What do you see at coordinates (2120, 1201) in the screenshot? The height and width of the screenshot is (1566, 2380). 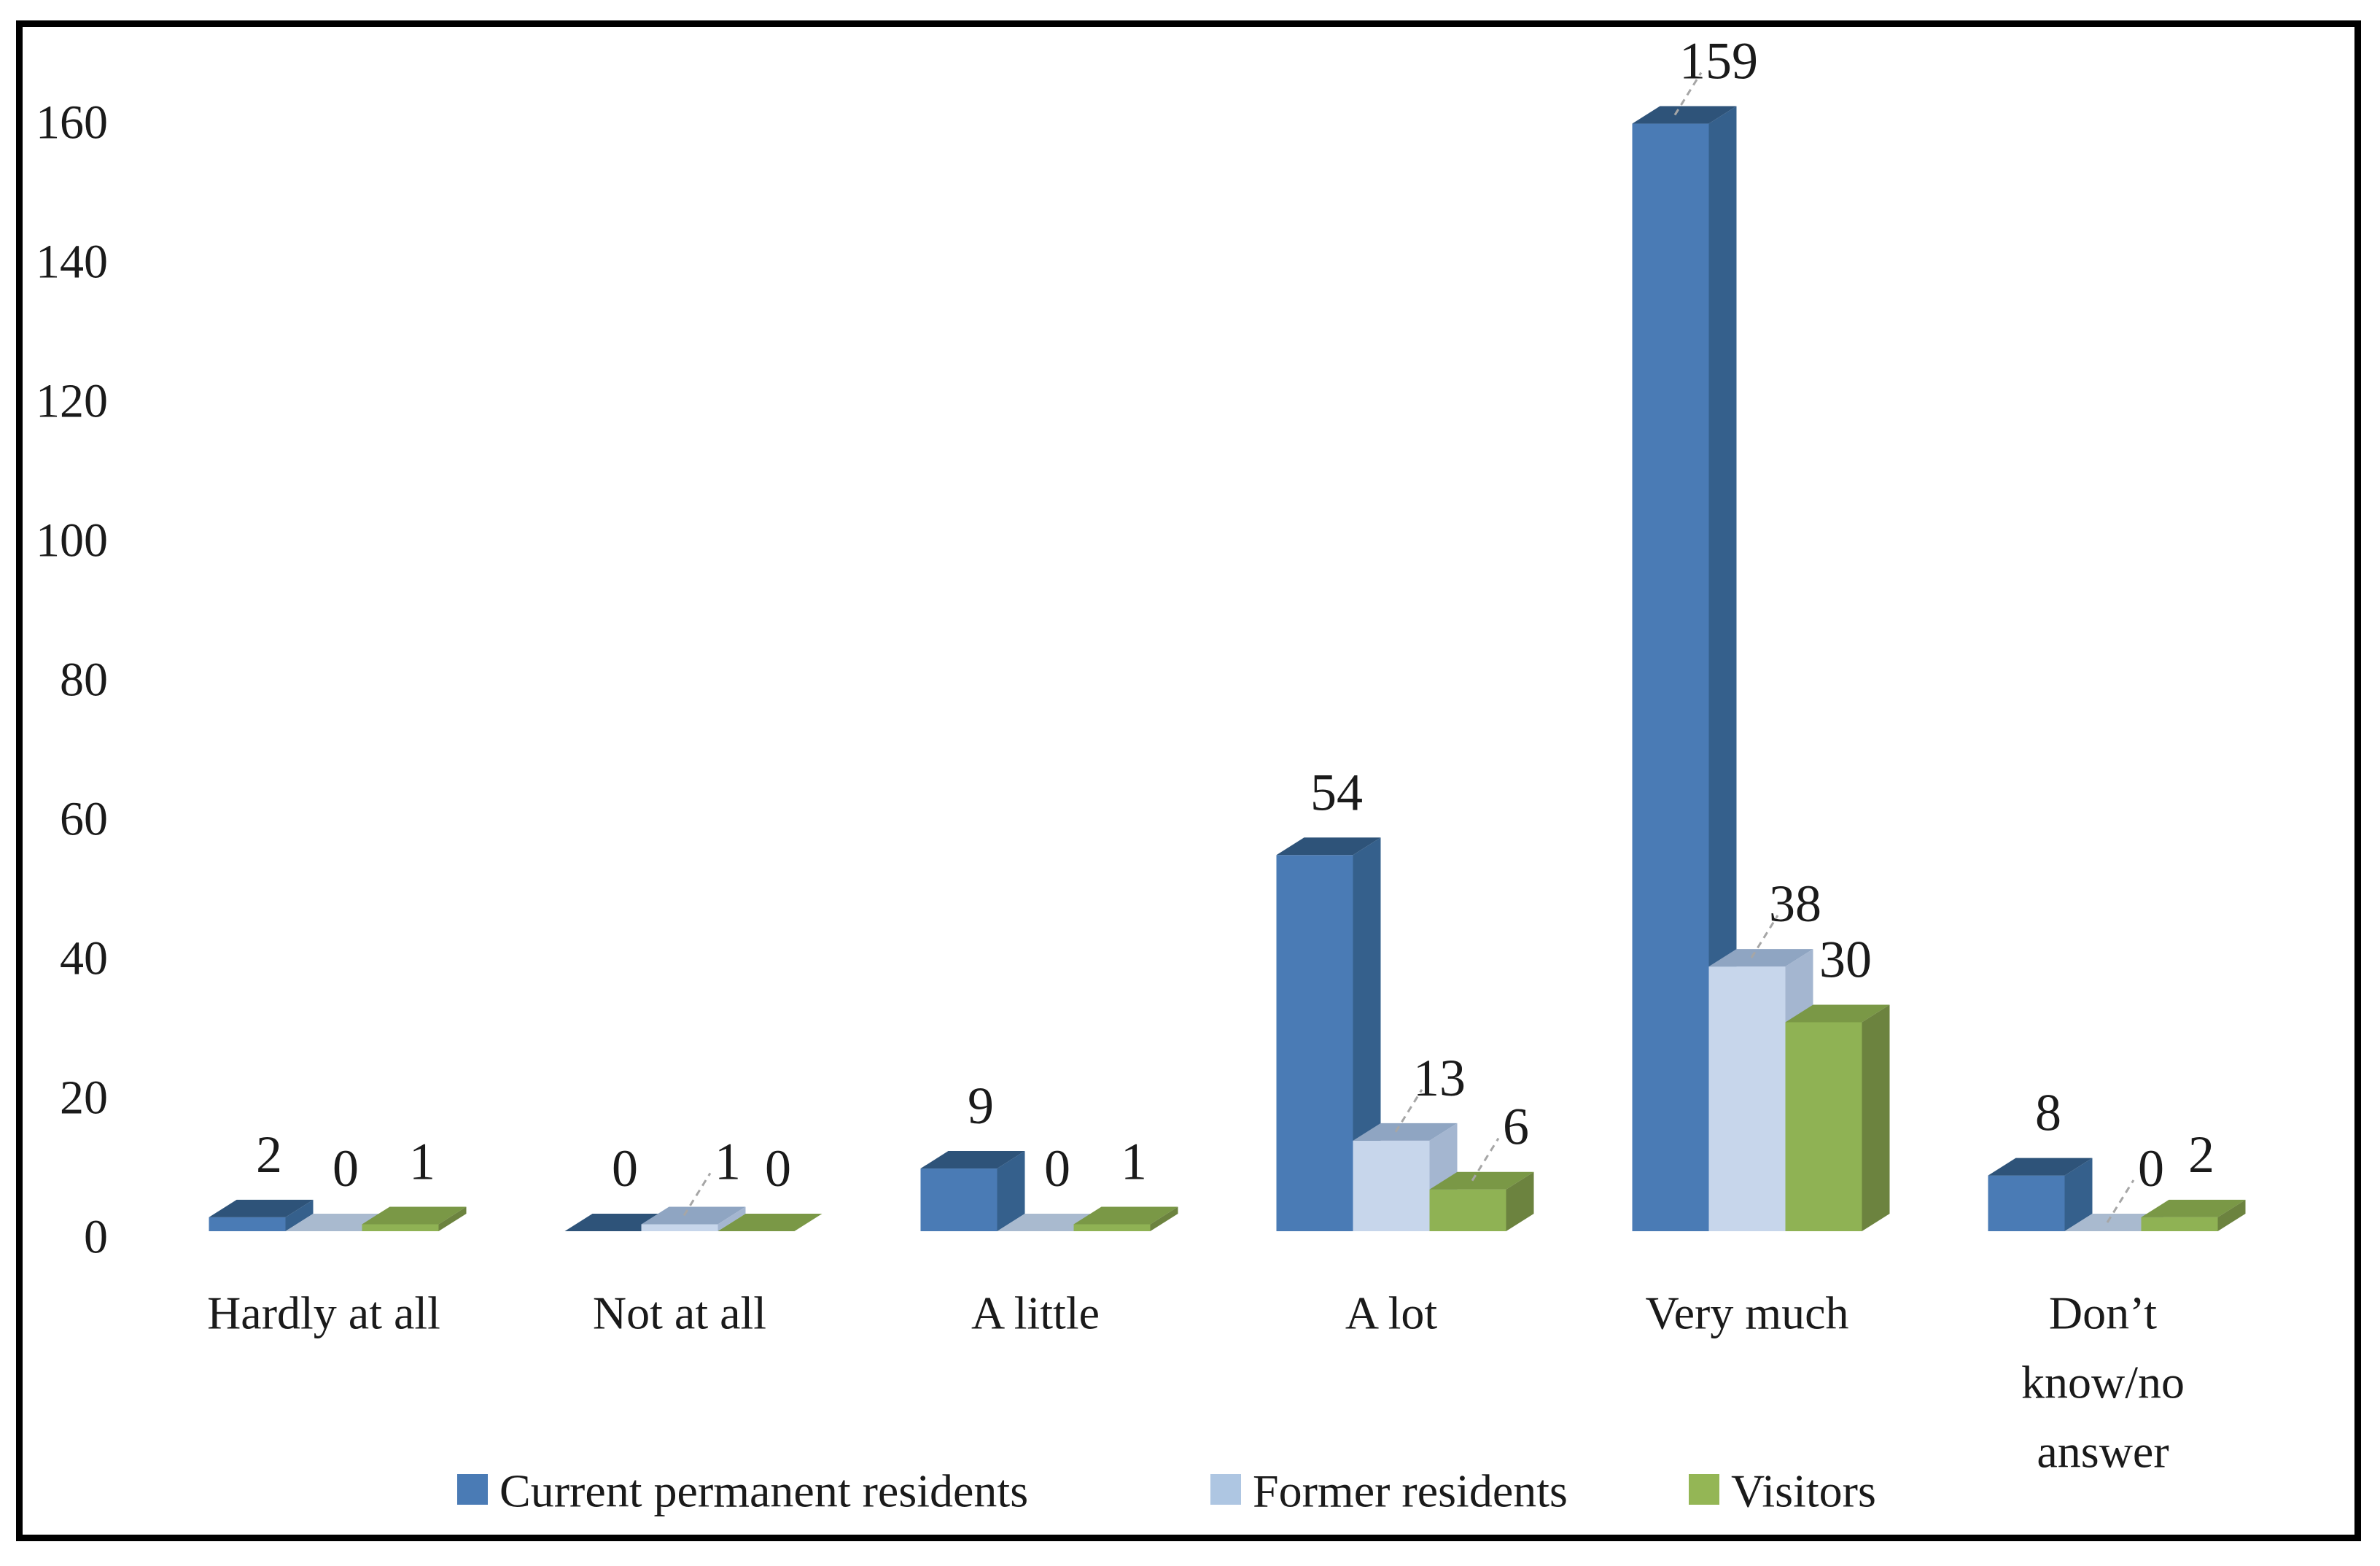 I see `bar-former-residents-don-t-know-no-answer-leader-line` at bounding box center [2120, 1201].